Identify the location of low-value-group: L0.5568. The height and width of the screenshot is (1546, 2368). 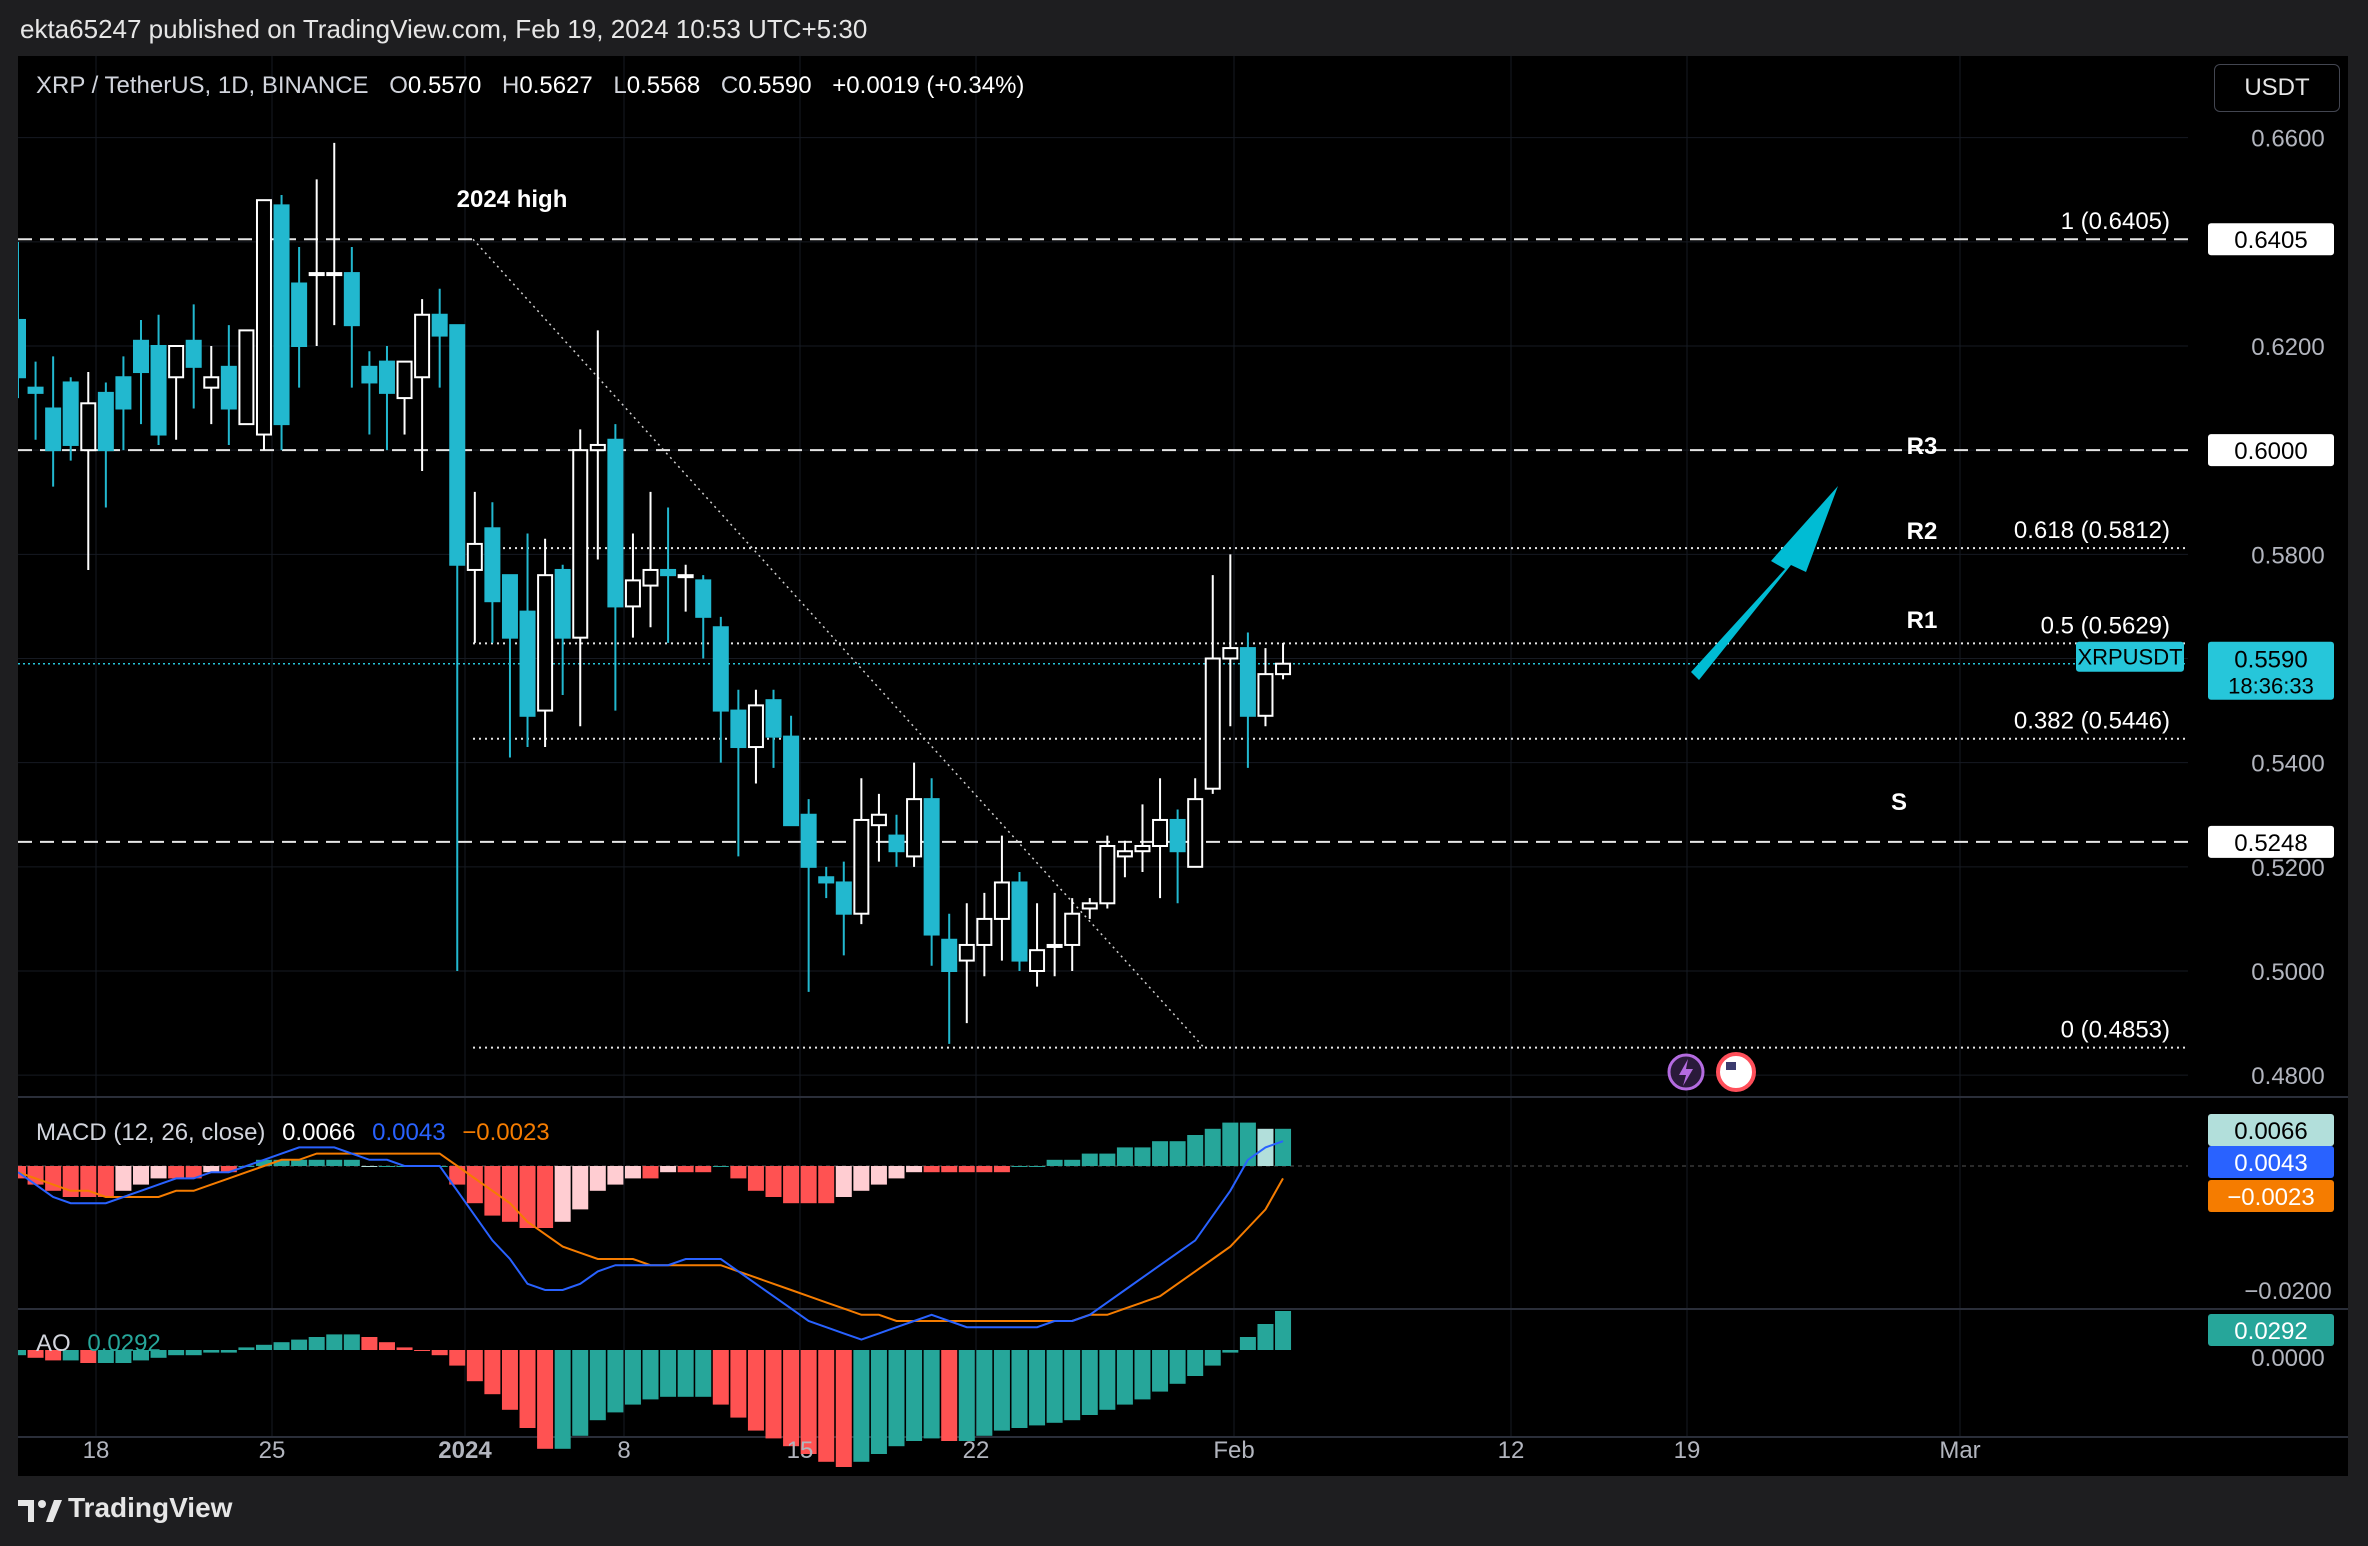
(656, 85).